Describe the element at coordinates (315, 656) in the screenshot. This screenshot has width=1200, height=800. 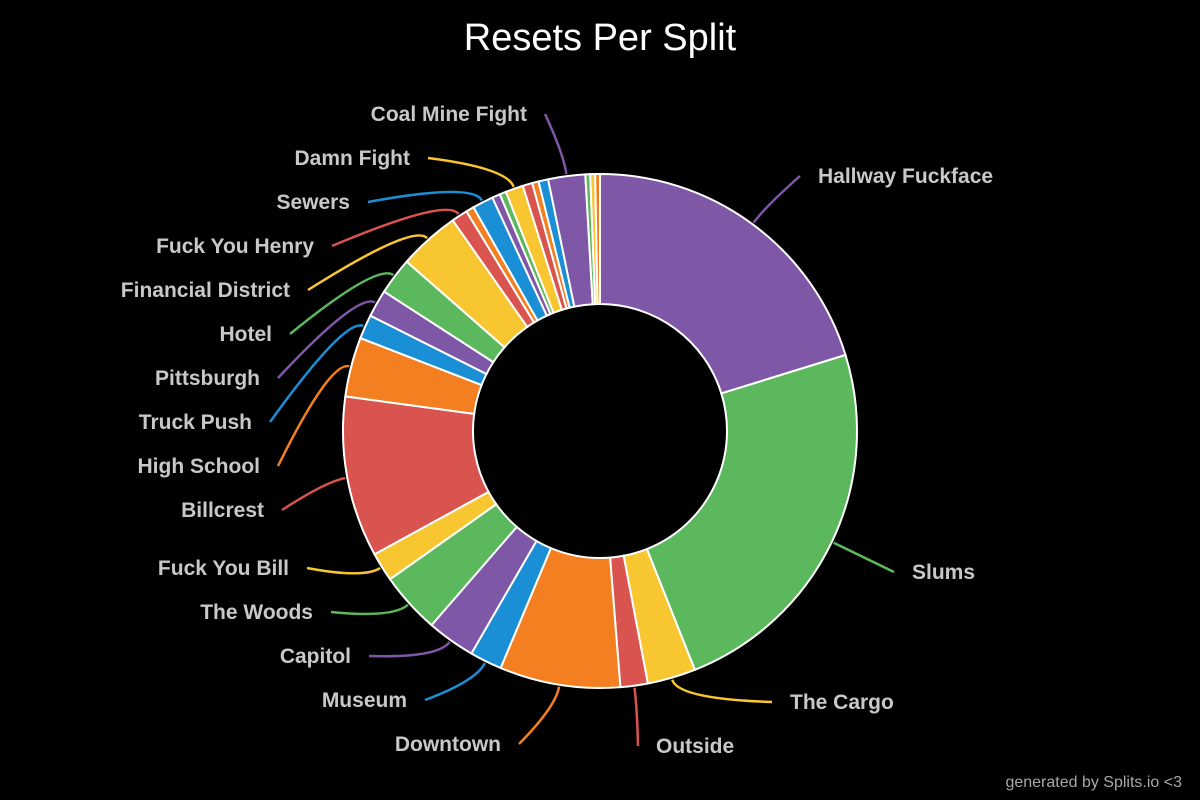
I see `slice-label-capitol: Capitol` at that location.